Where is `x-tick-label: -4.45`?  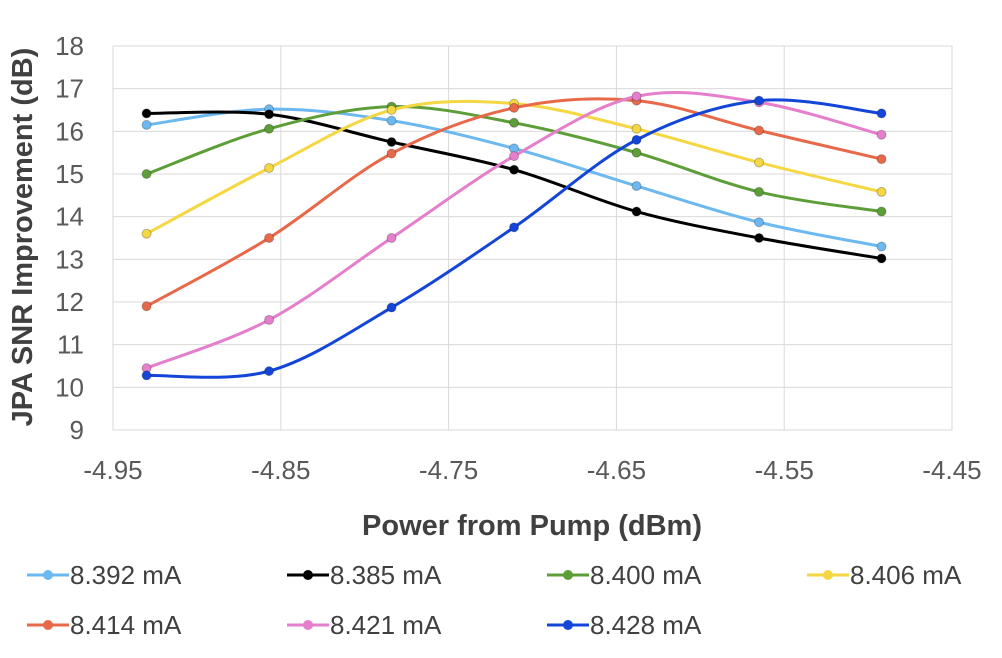
x-tick-label: -4.45 is located at coordinates (951, 470).